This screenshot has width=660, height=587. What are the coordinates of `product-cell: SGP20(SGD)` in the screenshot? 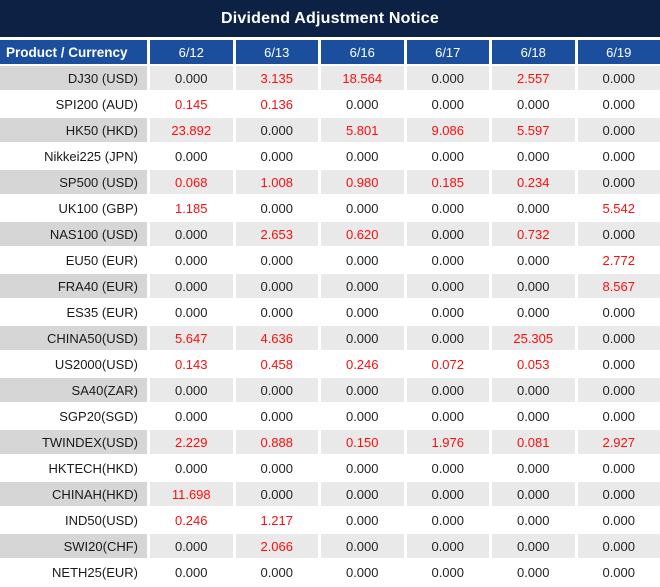 It's located at (75, 417).